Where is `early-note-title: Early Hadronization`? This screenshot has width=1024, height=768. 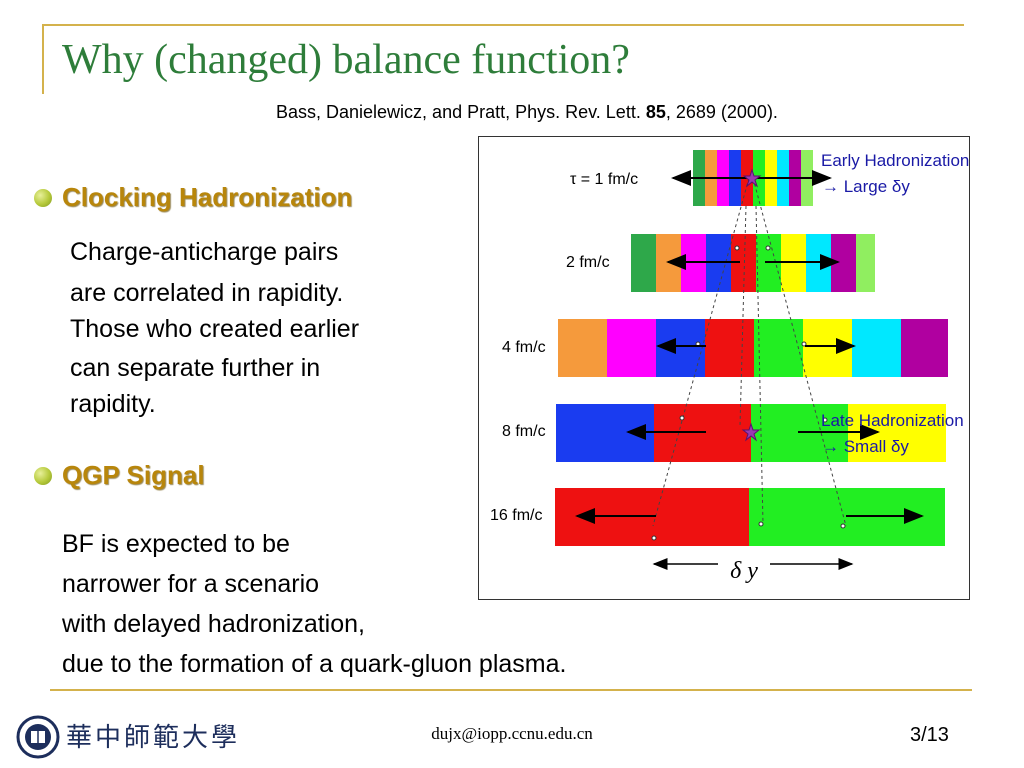
early-note-title: Early Hadronization is located at coordinates (895, 160).